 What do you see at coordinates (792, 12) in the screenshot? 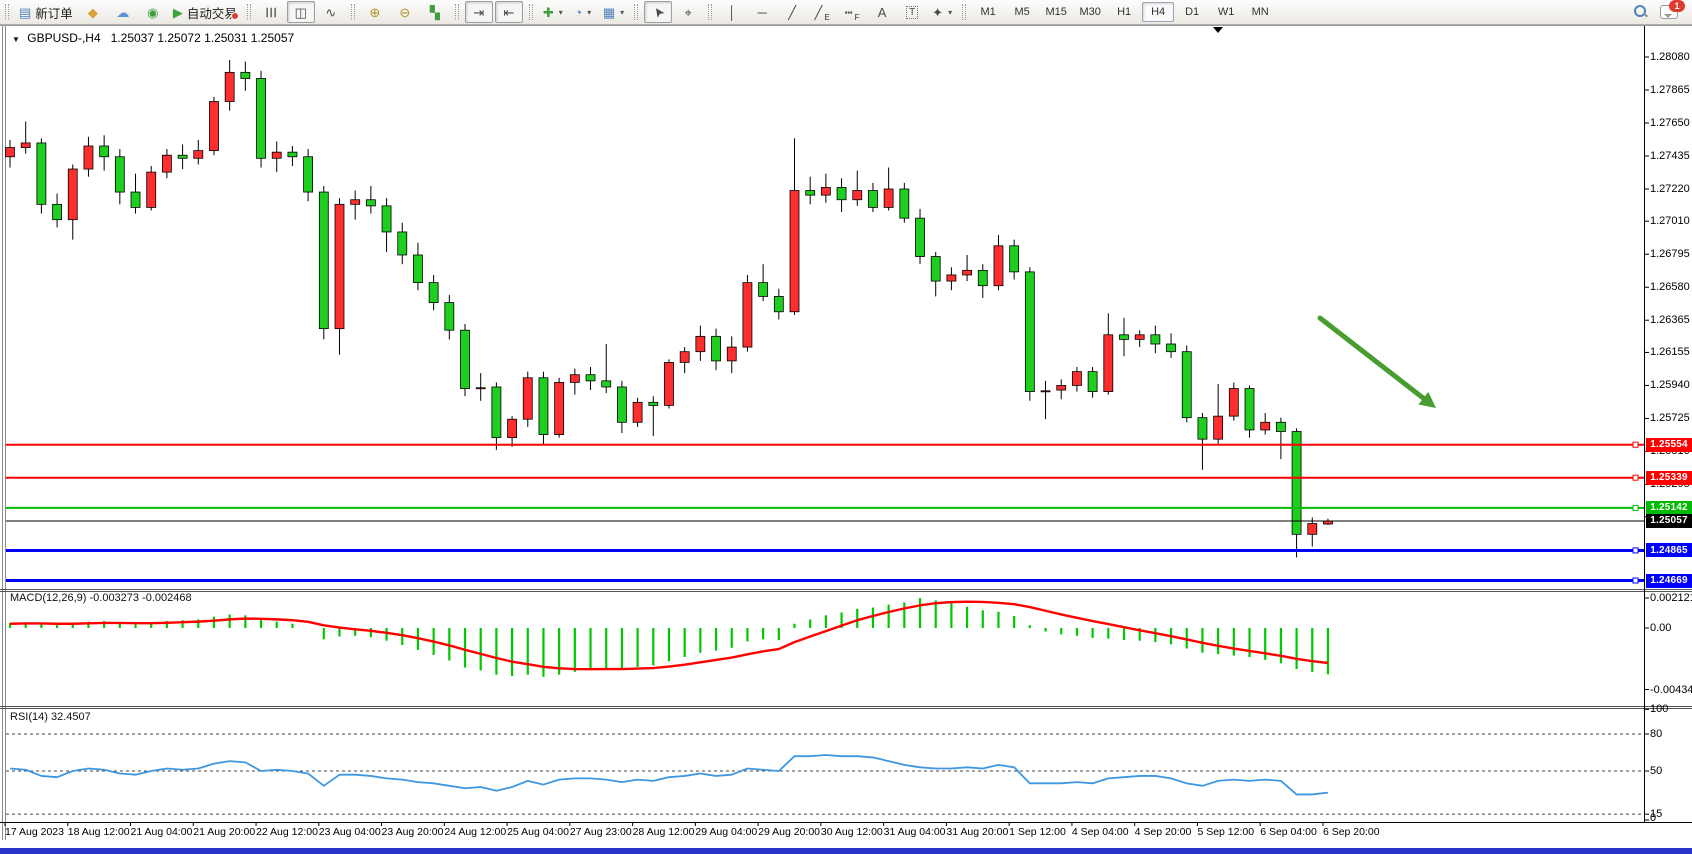
I see `trendline-button: ╱` at bounding box center [792, 12].